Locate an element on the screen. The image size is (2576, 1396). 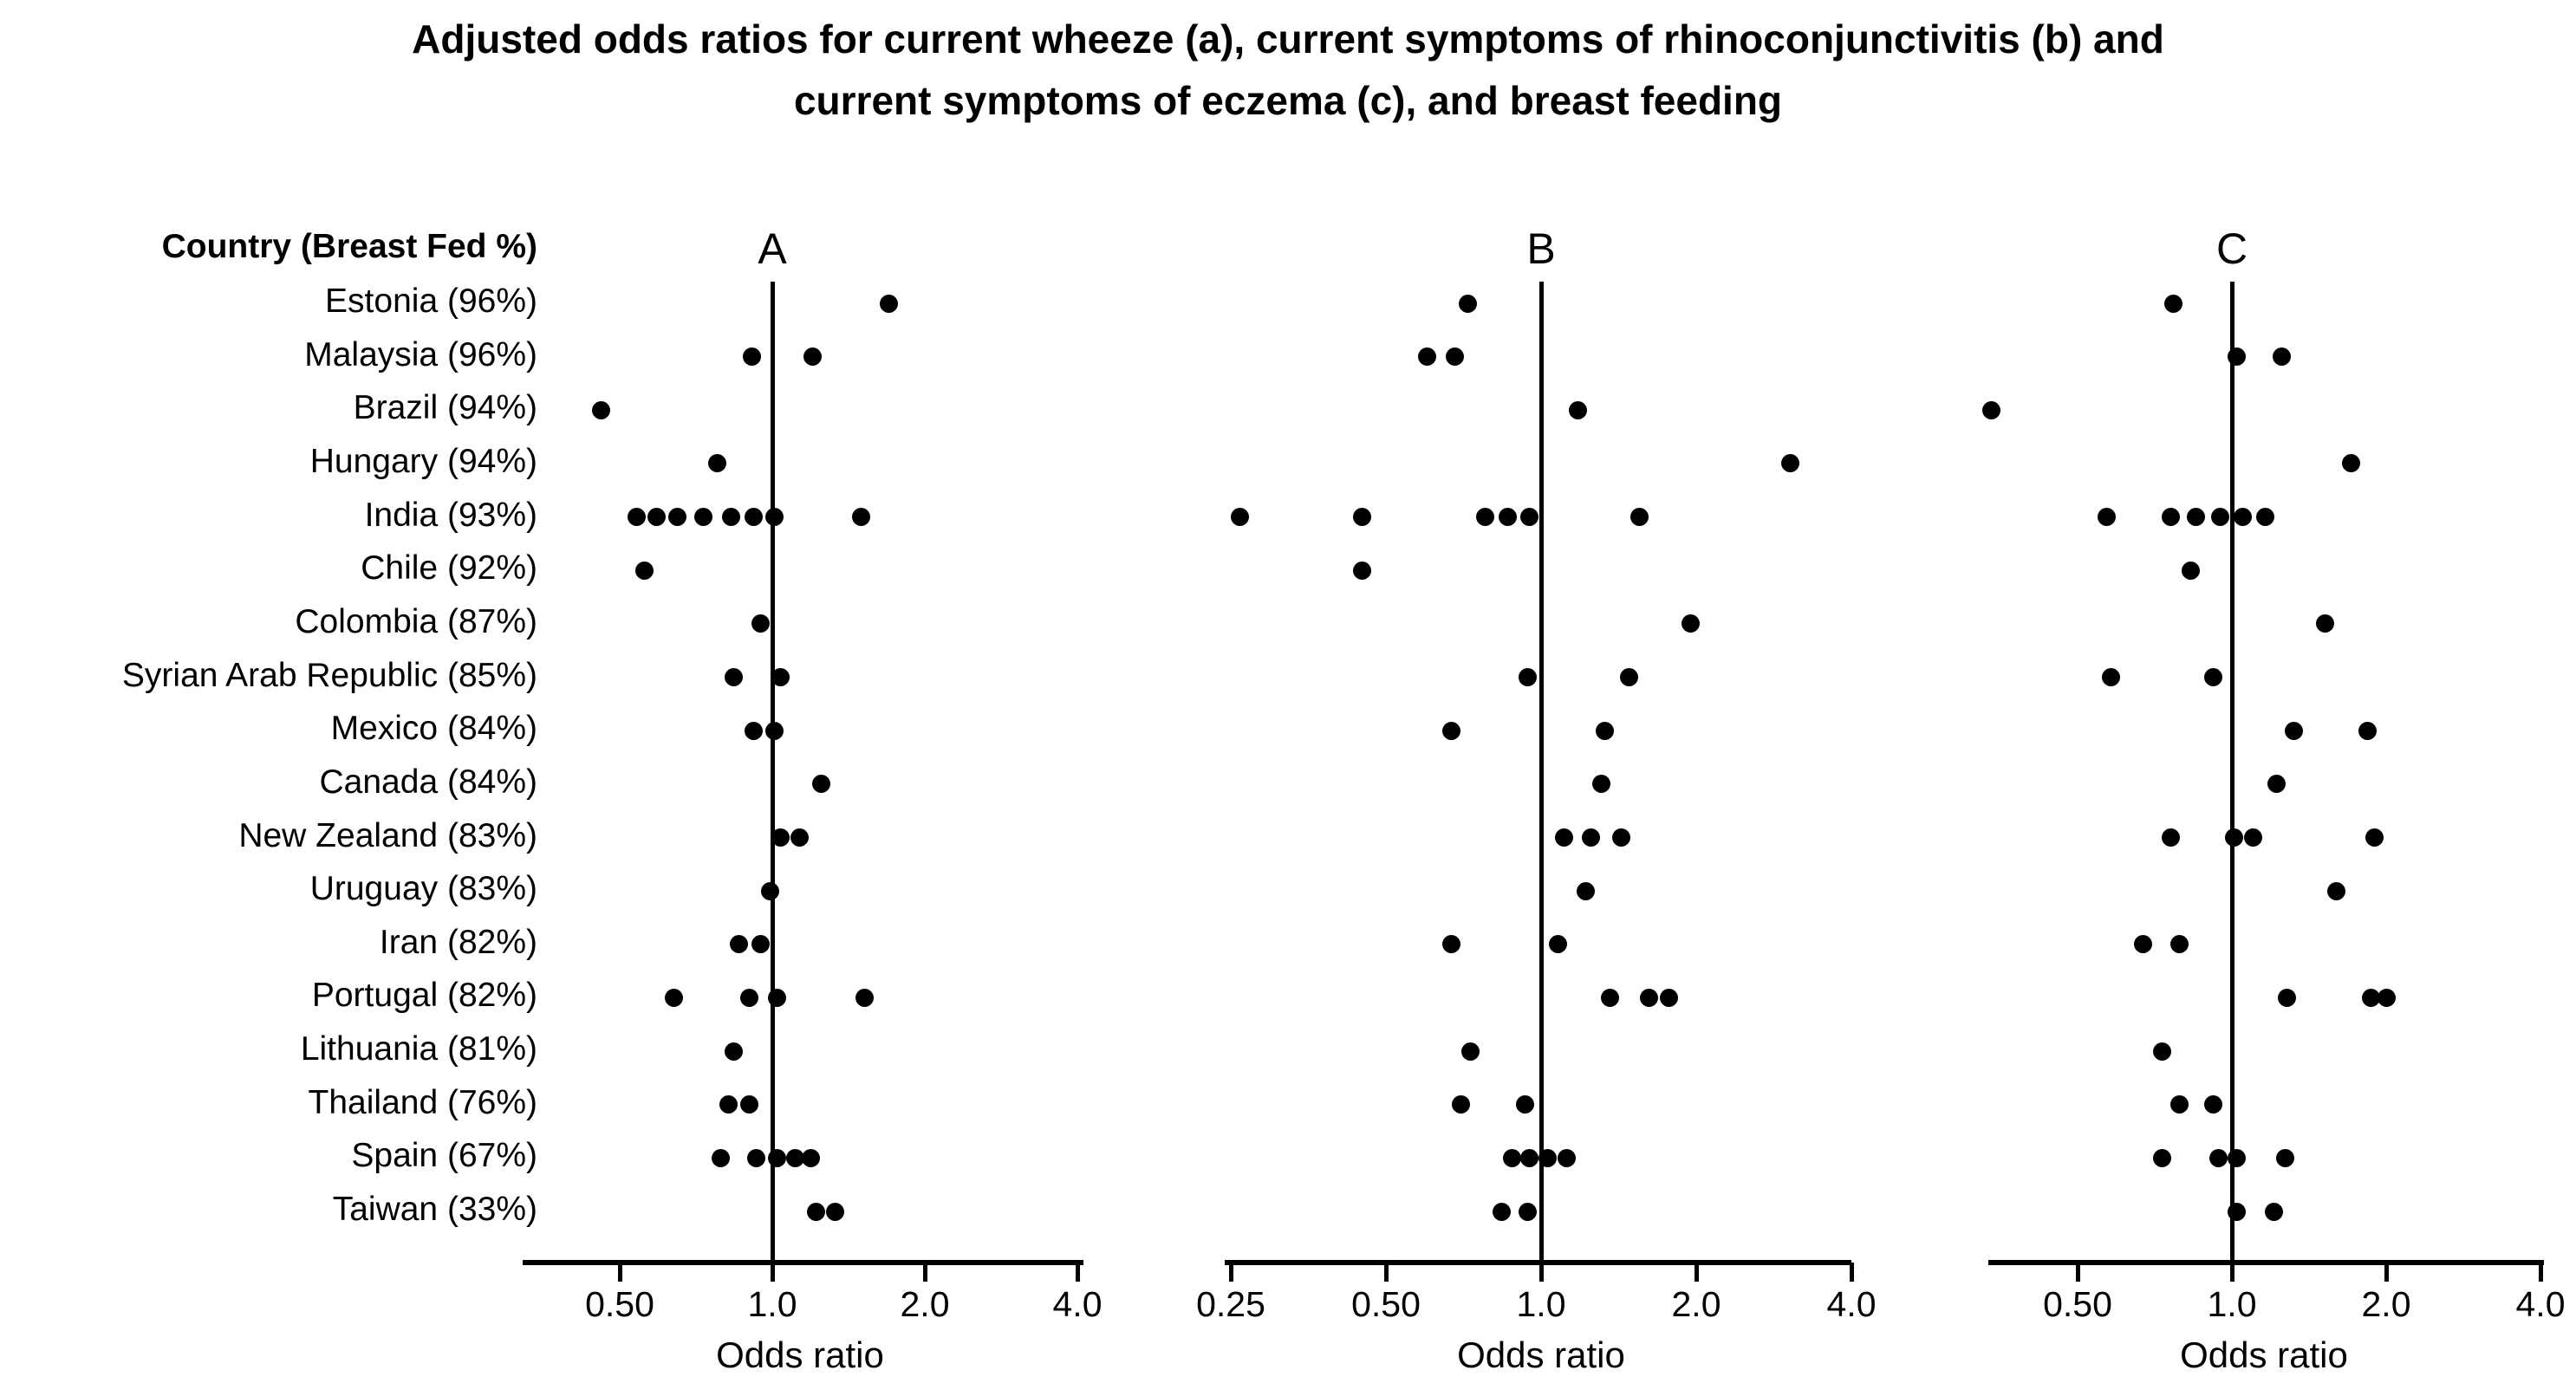
x-axis-tick-label: 0.50 is located at coordinates (1386, 1304).